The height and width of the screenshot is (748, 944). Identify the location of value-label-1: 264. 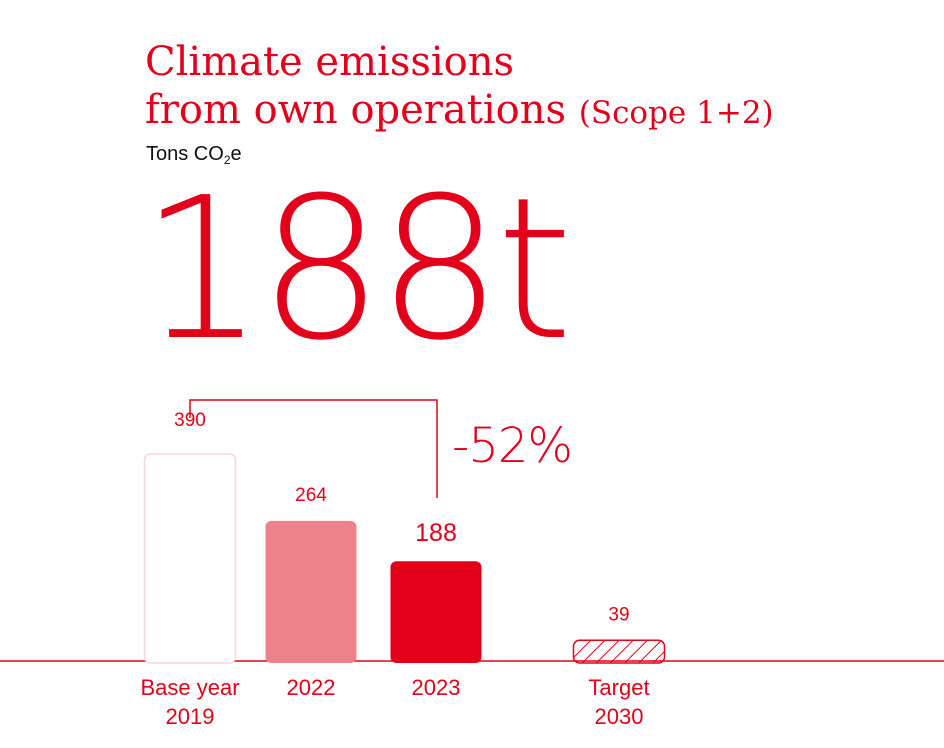
(311, 495).